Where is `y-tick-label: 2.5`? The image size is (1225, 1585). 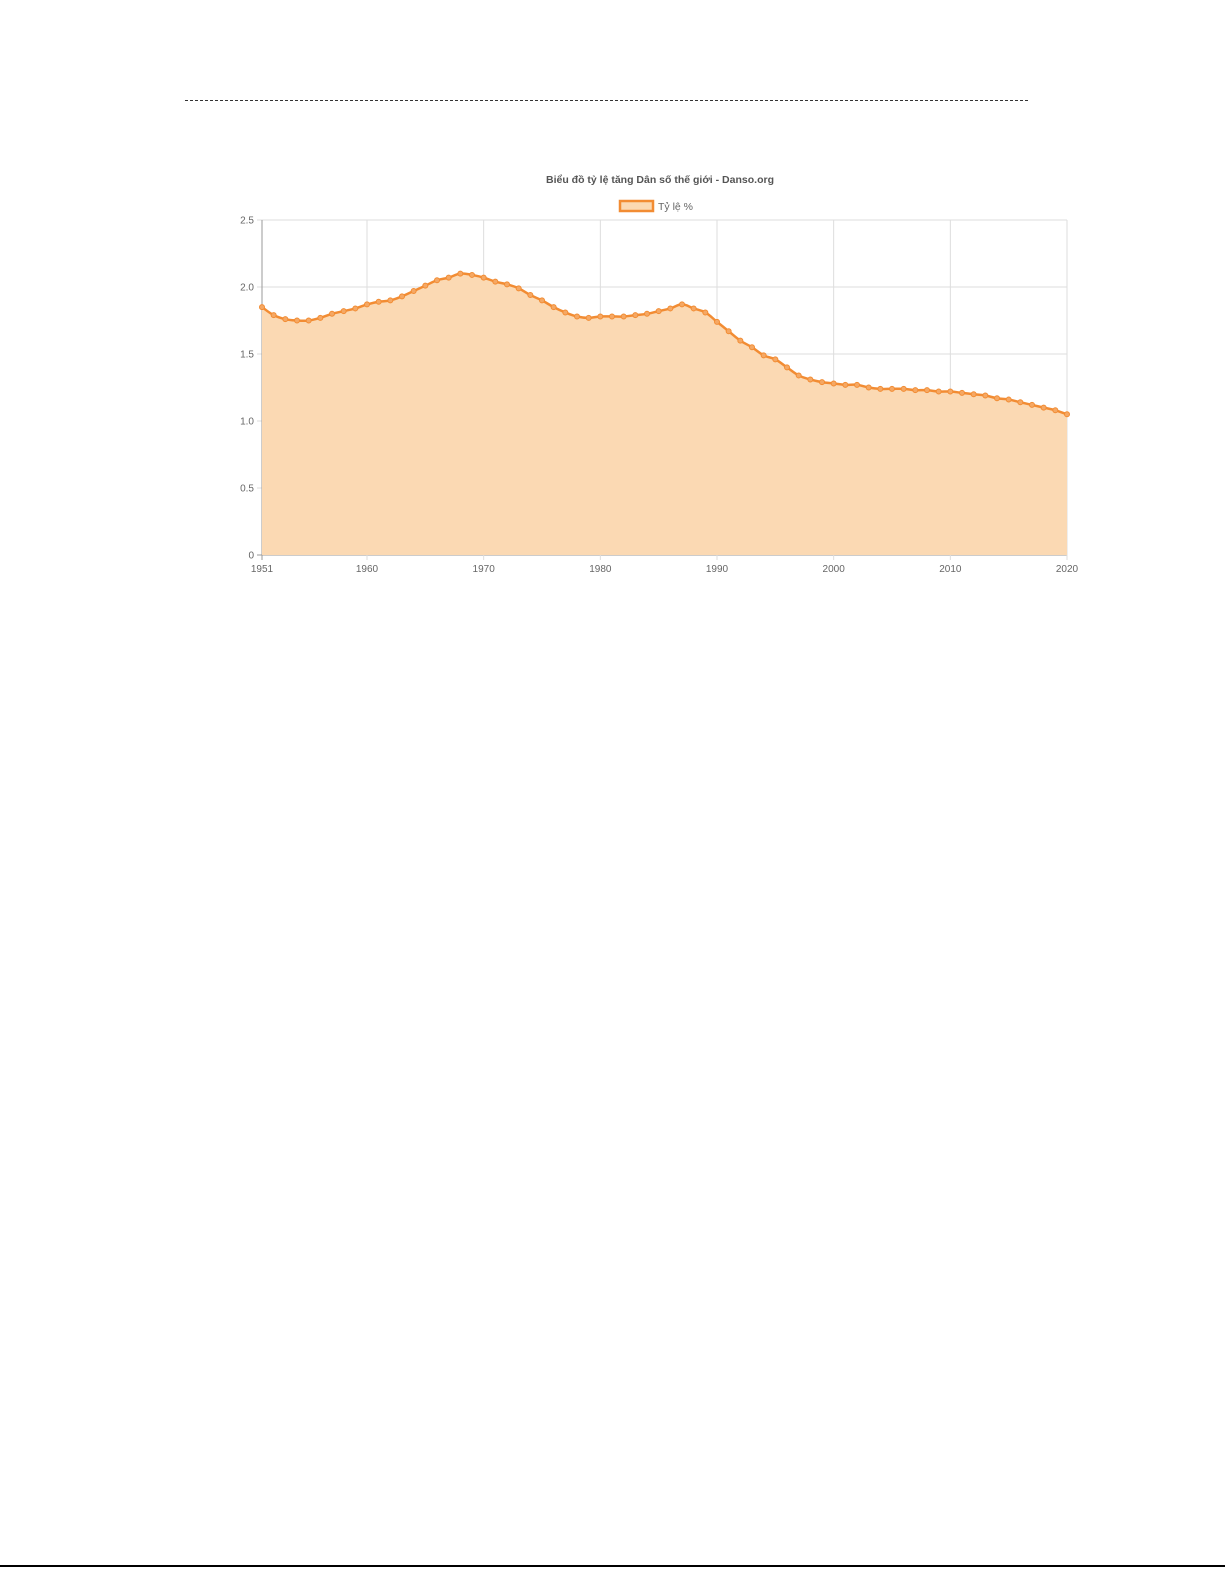 y-tick-label: 2.5 is located at coordinates (247, 221).